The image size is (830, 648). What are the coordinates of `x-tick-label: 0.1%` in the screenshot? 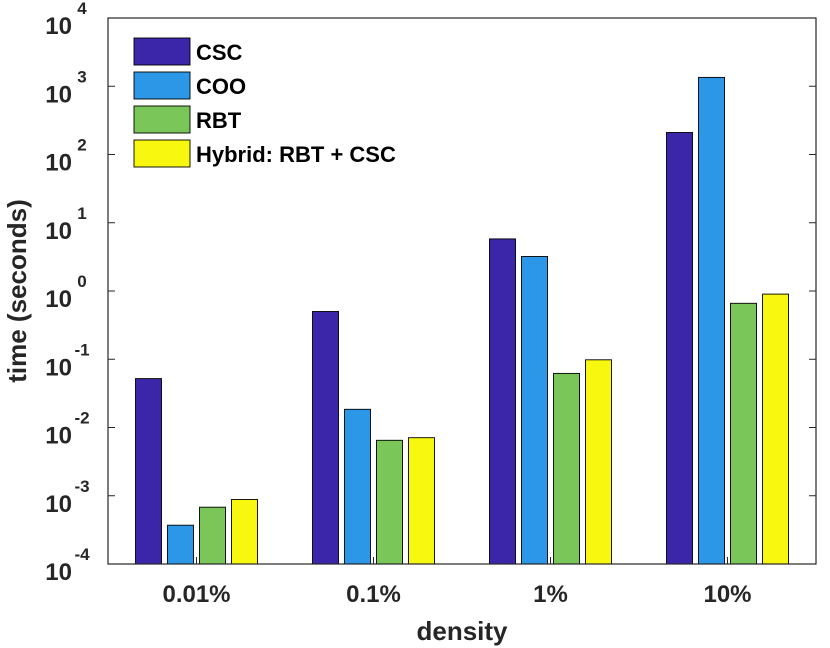 It's located at (373, 594).